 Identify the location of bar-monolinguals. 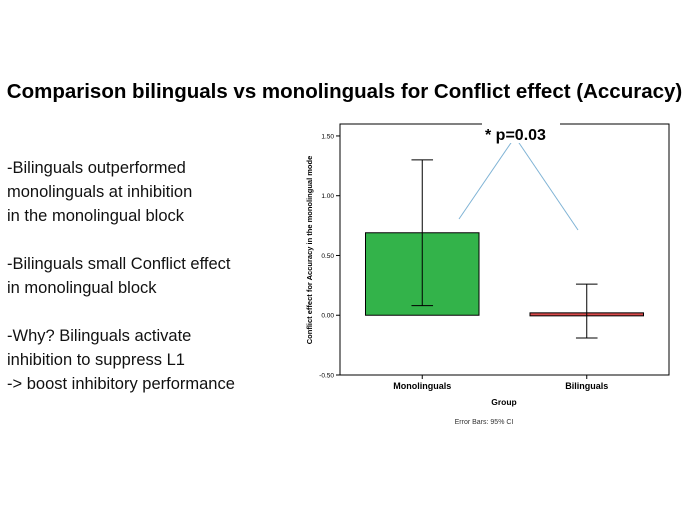
(422, 274).